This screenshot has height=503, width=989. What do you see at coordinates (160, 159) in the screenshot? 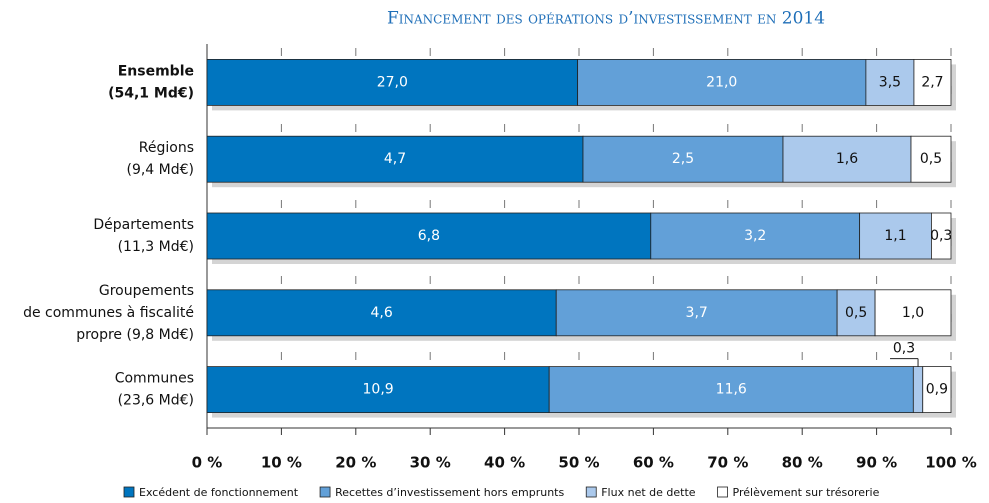
I see `category-label: Régions (9,4 Md€)` at bounding box center [160, 159].